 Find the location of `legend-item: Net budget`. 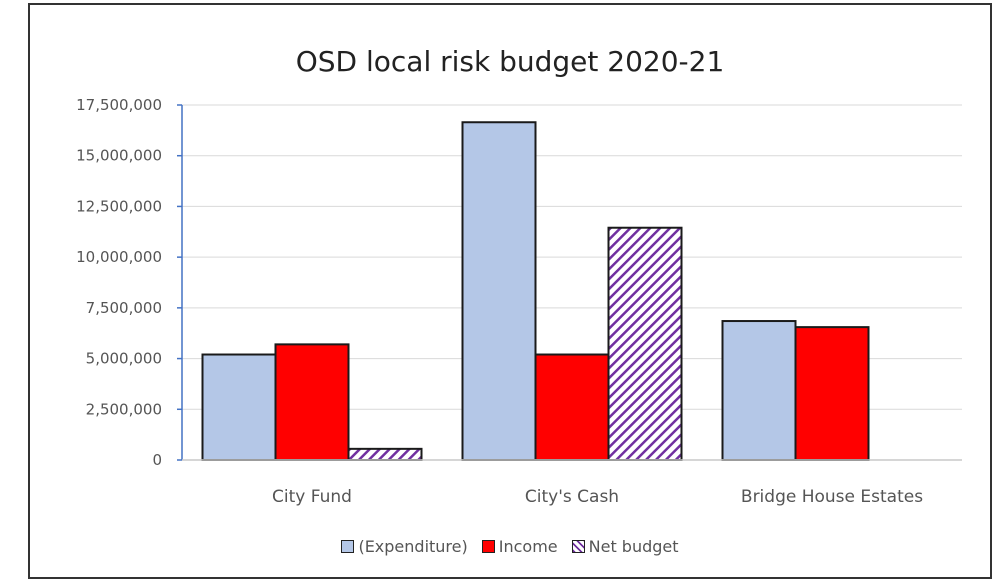

legend-item: Net budget is located at coordinates (625, 546).